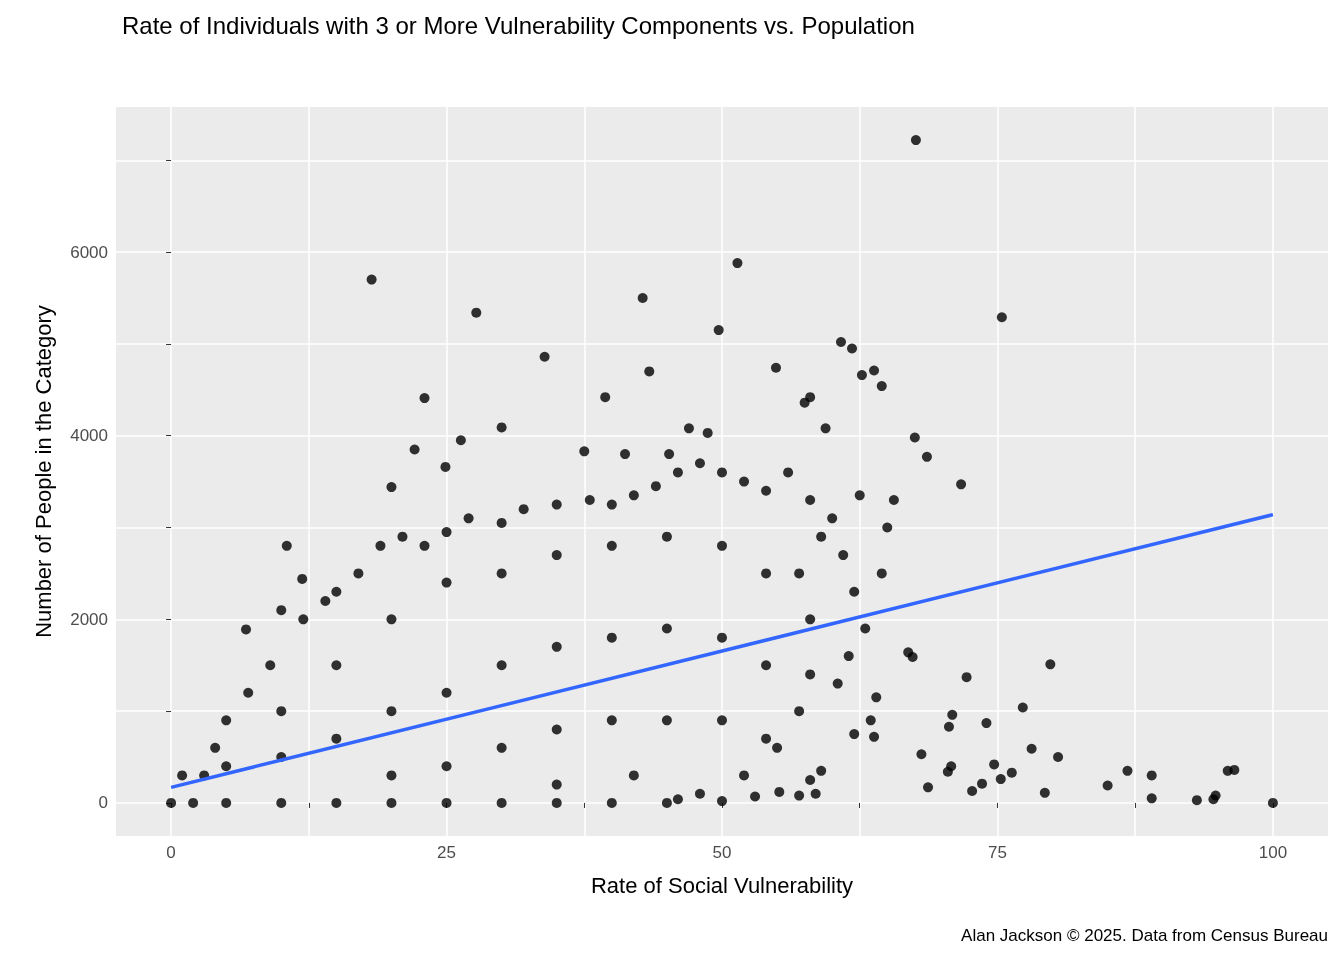 Image resolution: width=1344 pixels, height=960 pixels. What do you see at coordinates (89, 619) in the screenshot?
I see `y-tick-label: 2000` at bounding box center [89, 619].